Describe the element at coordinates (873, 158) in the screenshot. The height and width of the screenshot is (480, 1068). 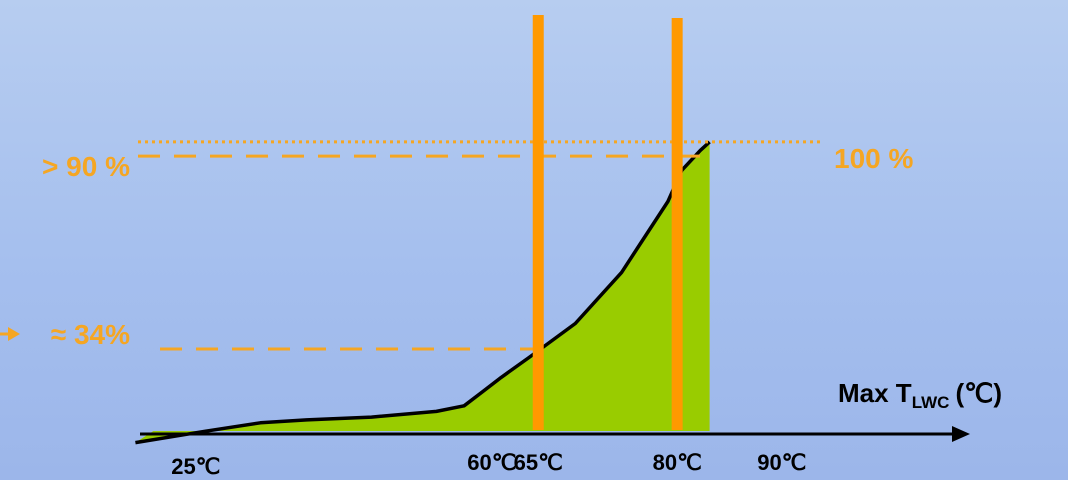
I see `ref-label-100: 100 %` at that location.